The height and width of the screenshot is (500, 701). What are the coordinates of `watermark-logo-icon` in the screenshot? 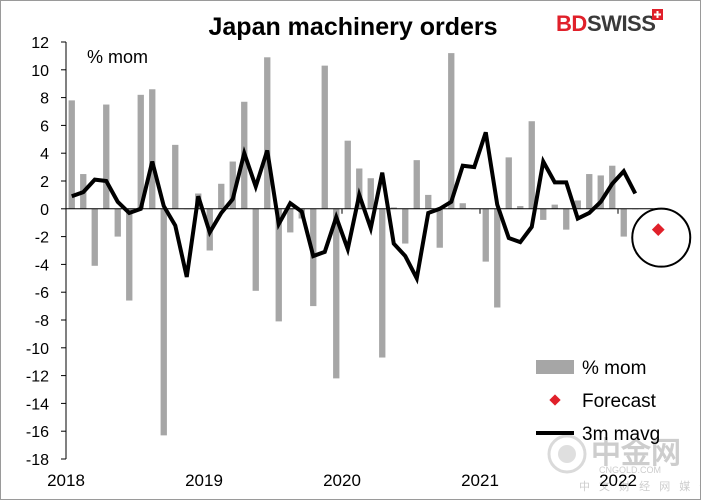 It's located at (567, 454).